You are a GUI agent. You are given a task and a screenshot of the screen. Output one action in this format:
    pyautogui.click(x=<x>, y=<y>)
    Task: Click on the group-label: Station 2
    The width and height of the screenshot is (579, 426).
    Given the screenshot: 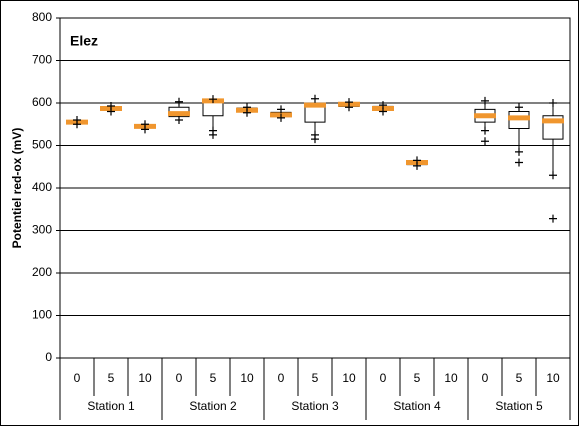 What is the action you would take?
    pyautogui.click(x=213, y=406)
    